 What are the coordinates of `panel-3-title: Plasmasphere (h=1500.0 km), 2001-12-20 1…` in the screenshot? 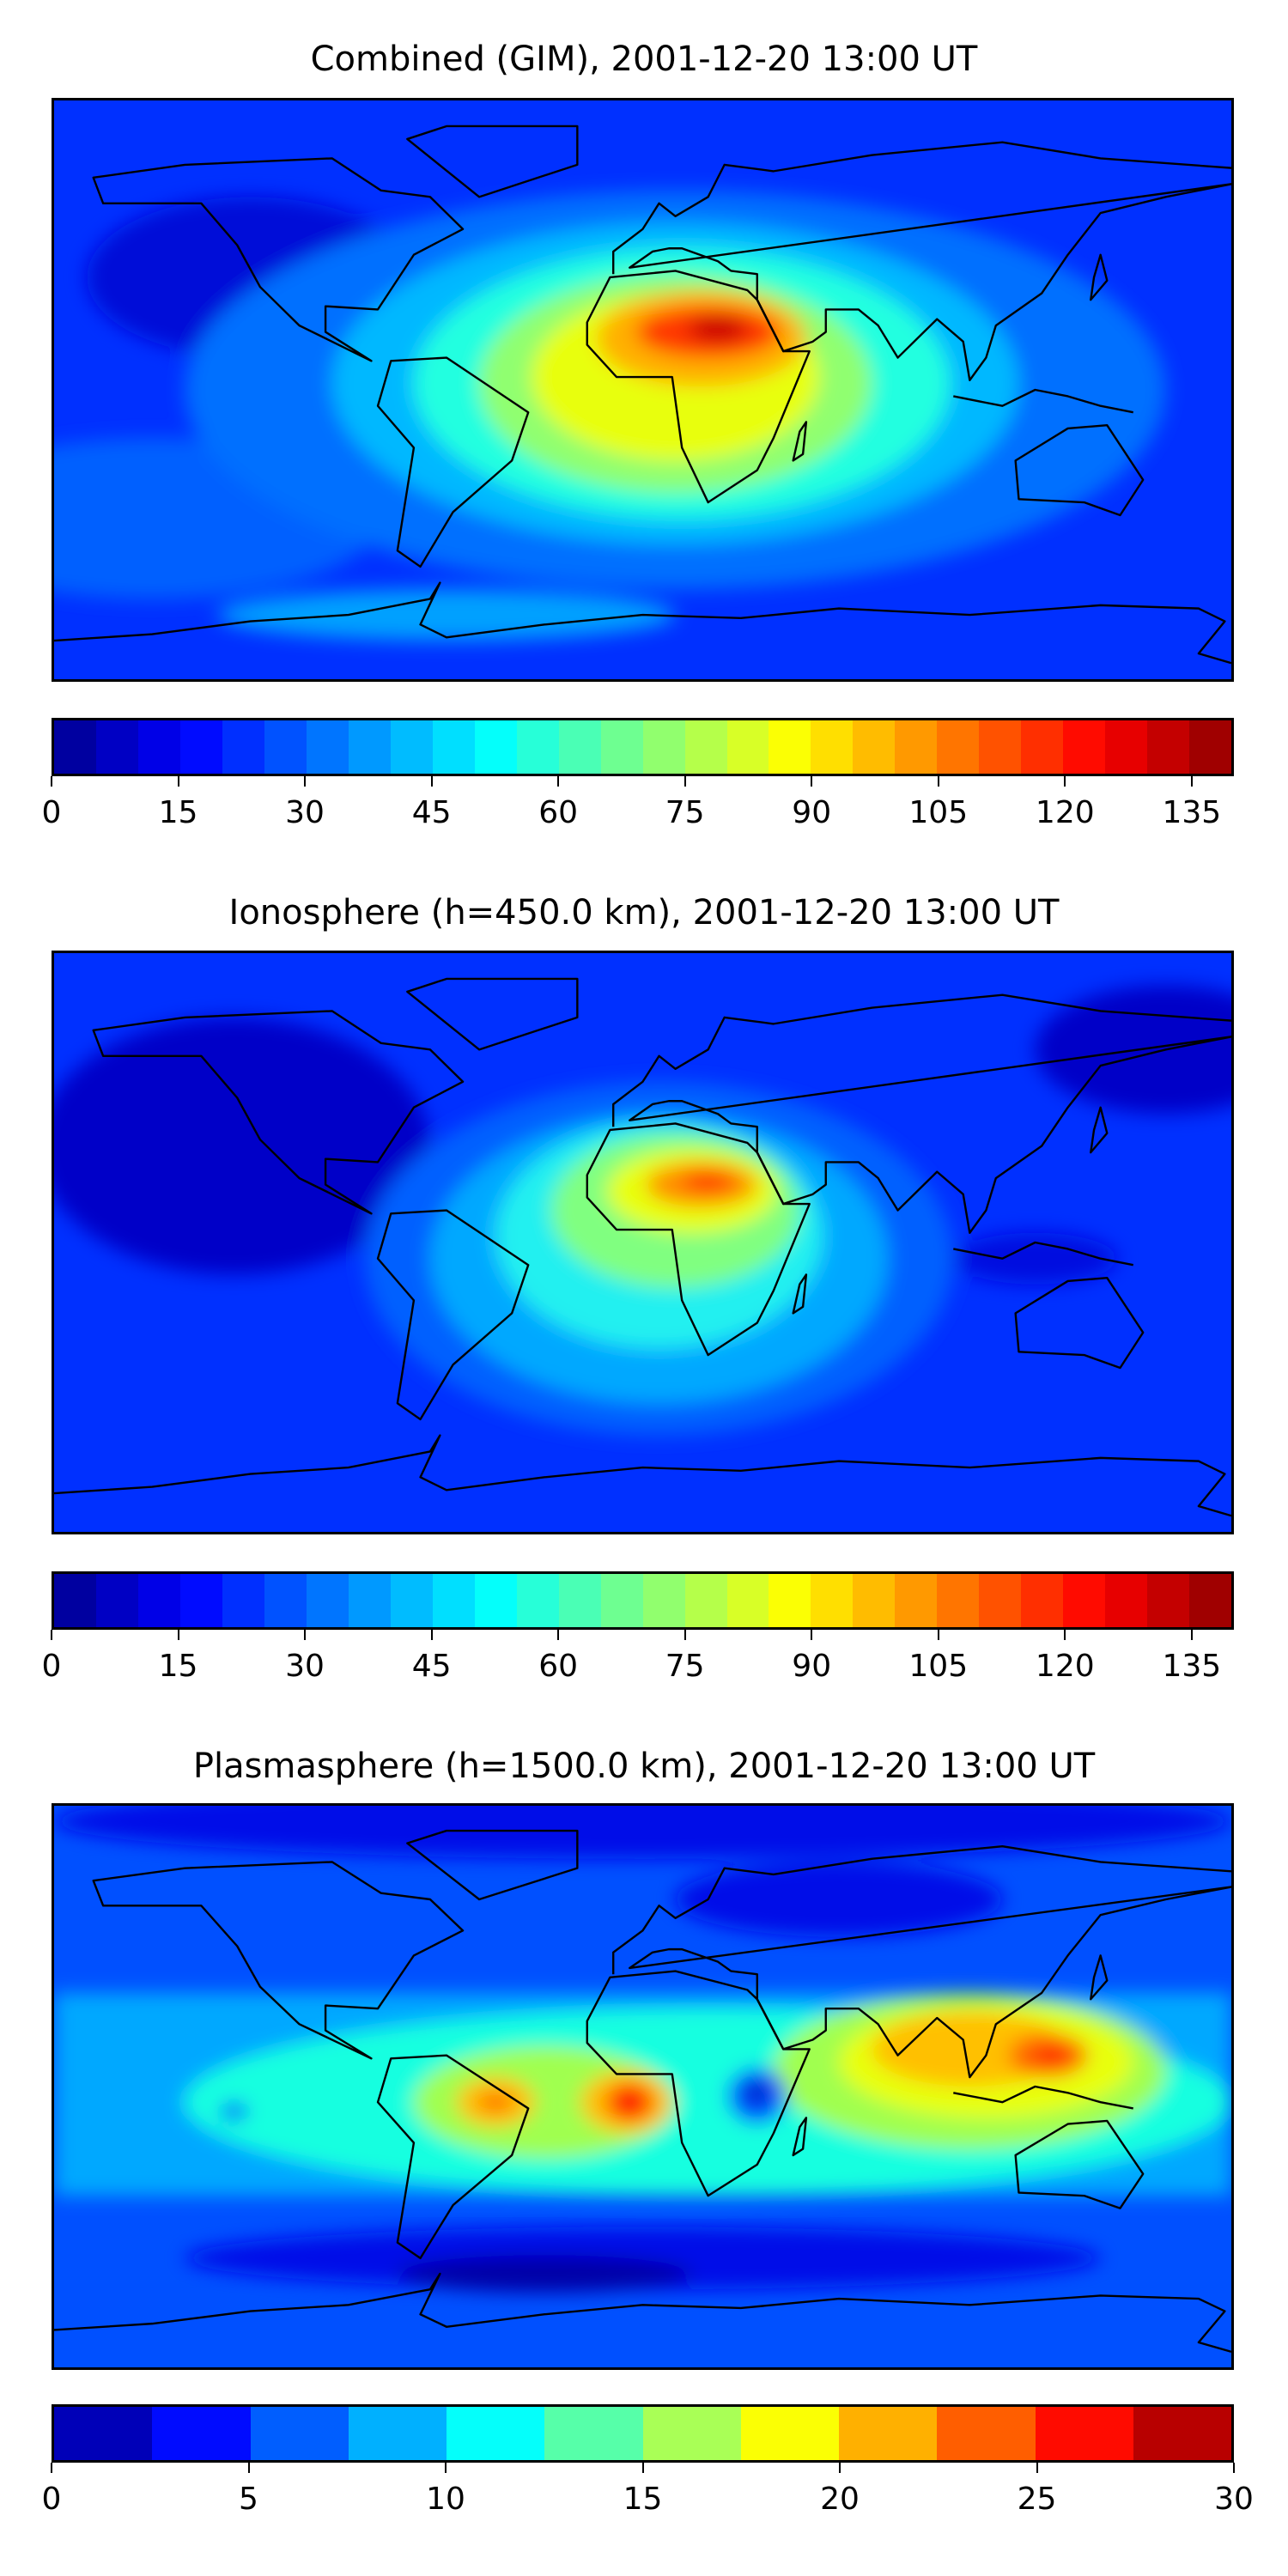 It's located at (644, 1767).